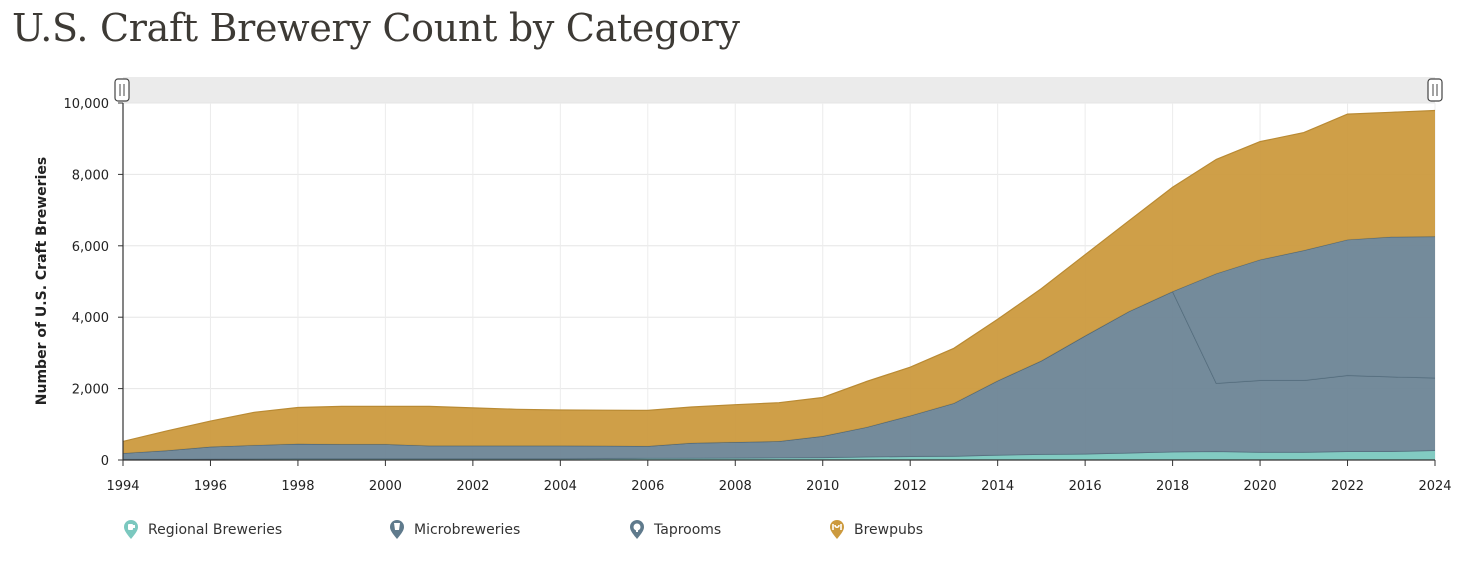 This screenshot has width=1463, height=572. Describe the element at coordinates (385, 486) in the screenshot. I see `x-tick-label: 2000` at that location.